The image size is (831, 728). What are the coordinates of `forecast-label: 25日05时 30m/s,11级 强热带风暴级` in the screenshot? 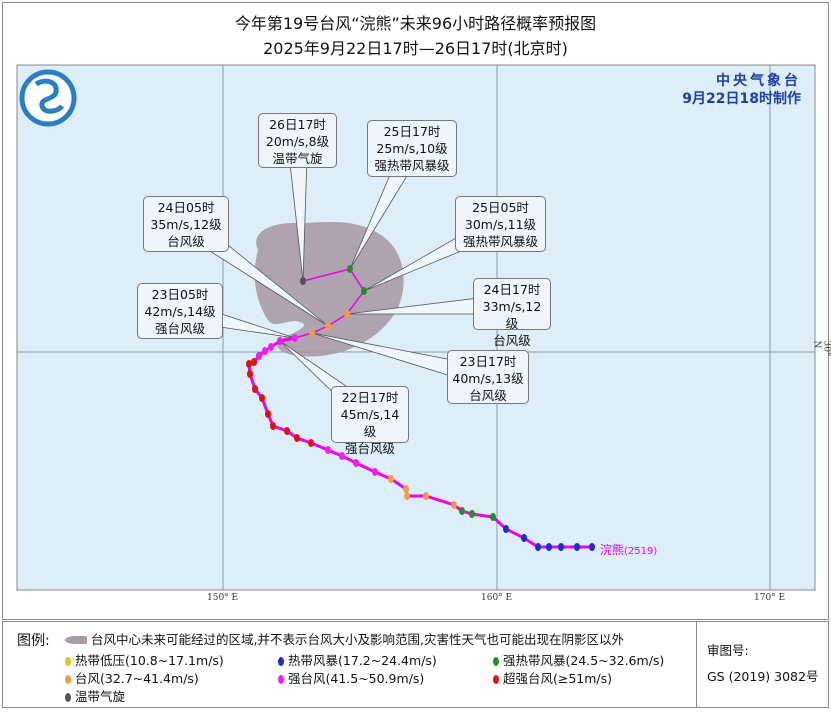 It's located at (500, 224).